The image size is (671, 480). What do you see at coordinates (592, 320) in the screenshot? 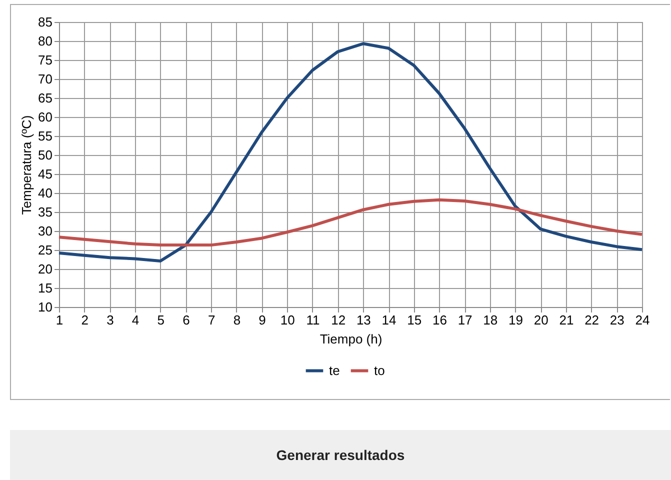
I see `x-tick-label: 22` at bounding box center [592, 320].